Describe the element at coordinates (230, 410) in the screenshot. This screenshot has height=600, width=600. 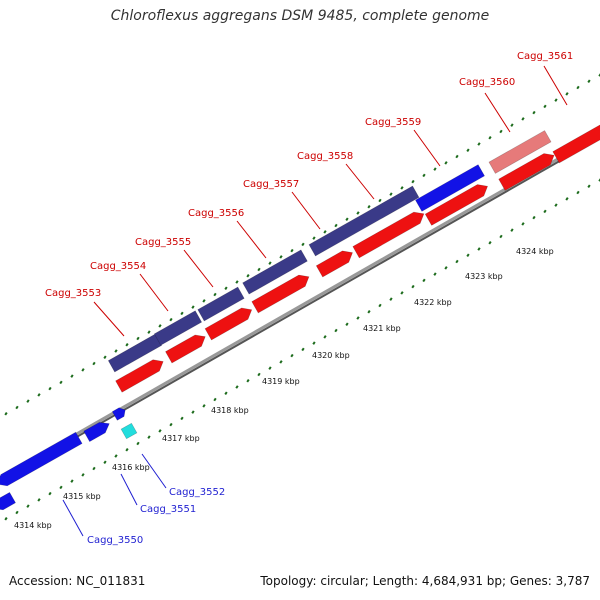
I see `scale-label: 4318 kbp` at that location.